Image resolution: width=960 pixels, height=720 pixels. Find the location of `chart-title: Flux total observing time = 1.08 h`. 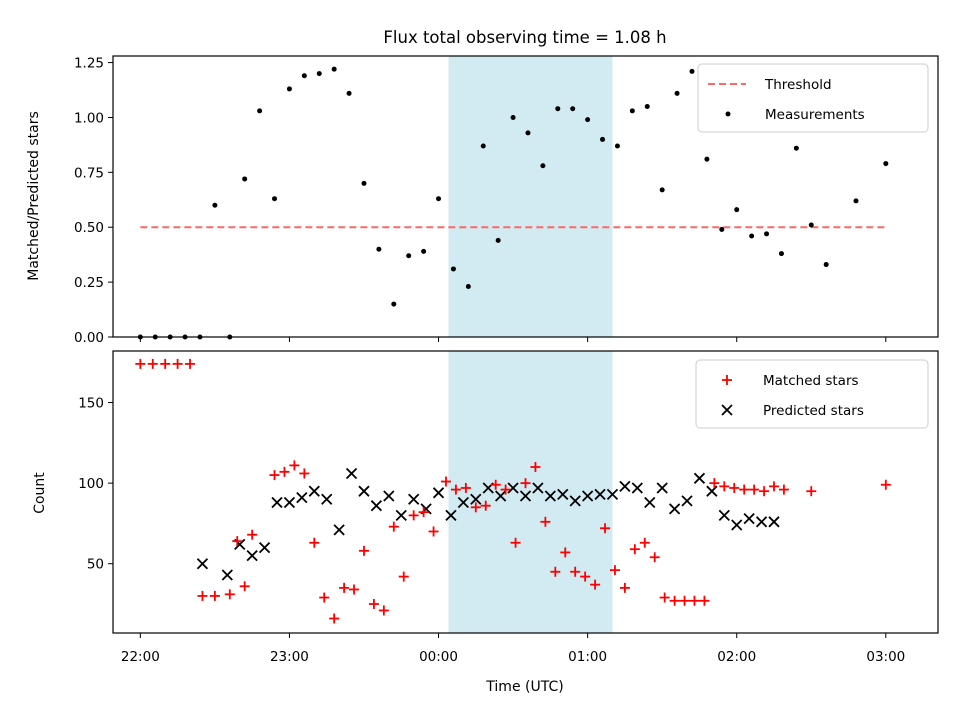

chart-title: Flux total observing time = 1.08 h is located at coordinates (524, 37).